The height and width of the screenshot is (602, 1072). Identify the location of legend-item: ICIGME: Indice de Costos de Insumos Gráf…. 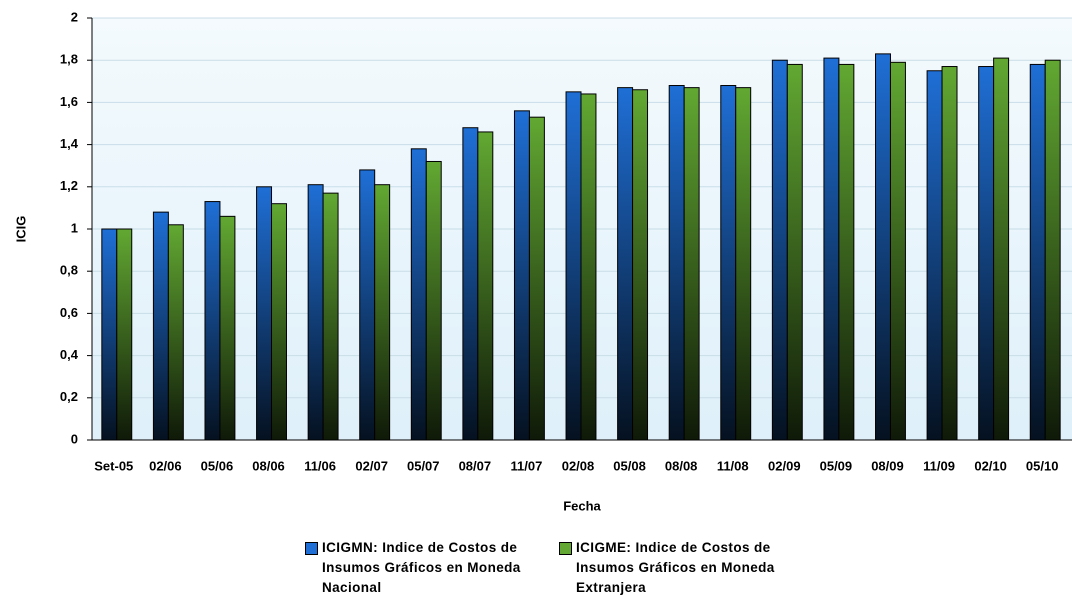
(679, 568).